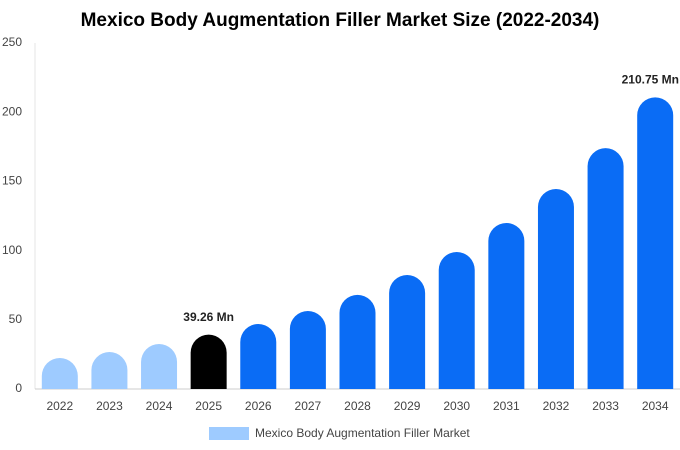 This screenshot has width=680, height=450. What do you see at coordinates (456, 406) in the screenshot?
I see `x-tick-label: 2030` at bounding box center [456, 406].